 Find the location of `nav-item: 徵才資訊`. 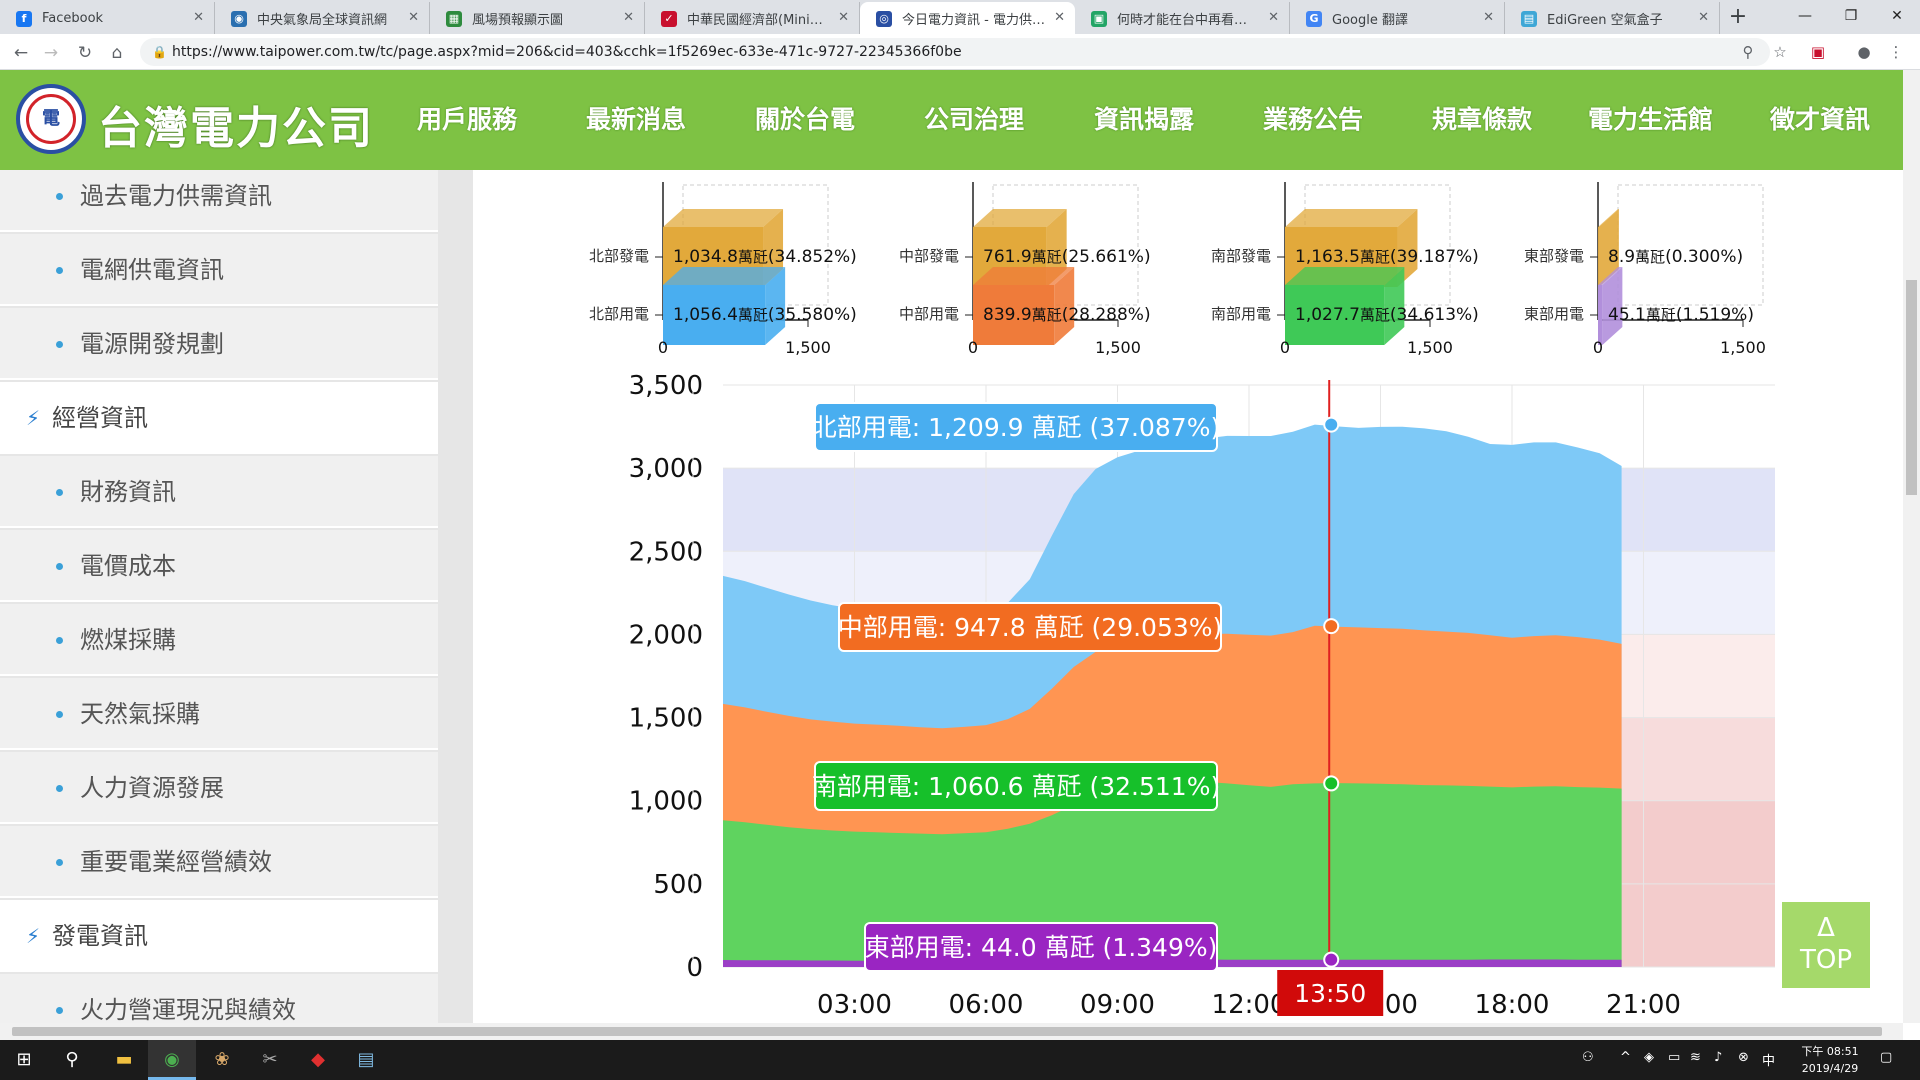

nav-item: 徵才資訊 is located at coordinates (1820, 119).